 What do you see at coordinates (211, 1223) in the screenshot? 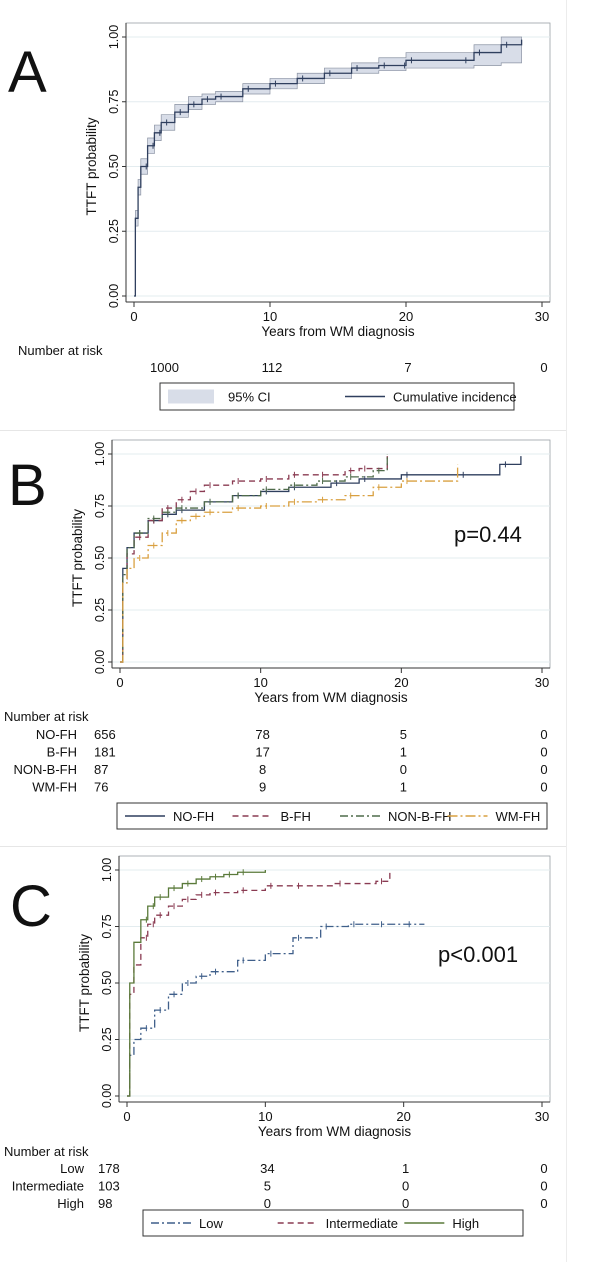
I see `legend-label: Low` at bounding box center [211, 1223].